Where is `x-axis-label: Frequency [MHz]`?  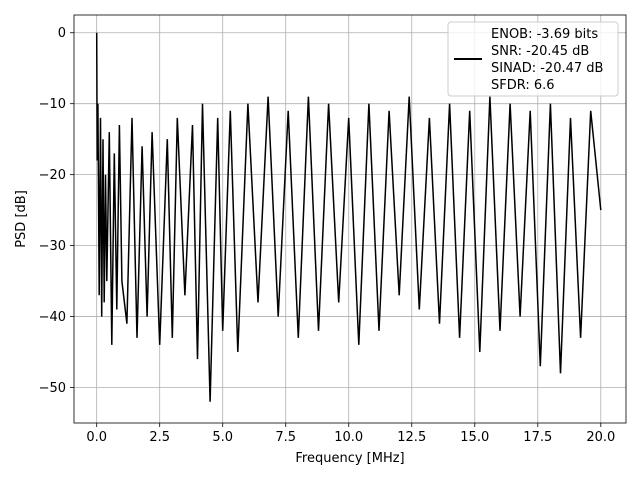
x-axis-label: Frequency [MHz] is located at coordinates (349, 458).